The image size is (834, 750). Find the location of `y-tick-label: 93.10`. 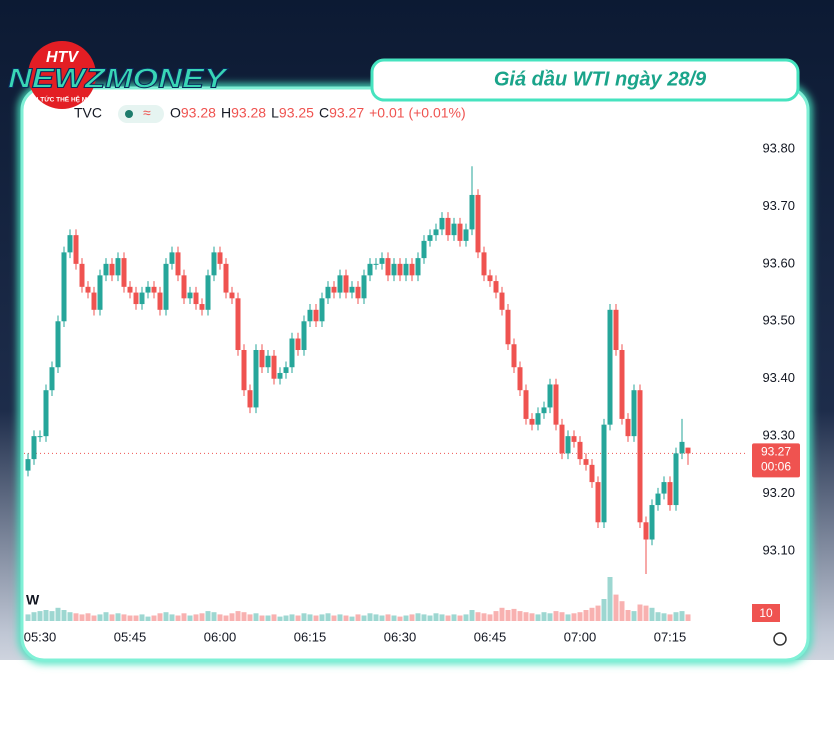

y-tick-label: 93.10 is located at coordinates (778, 549).